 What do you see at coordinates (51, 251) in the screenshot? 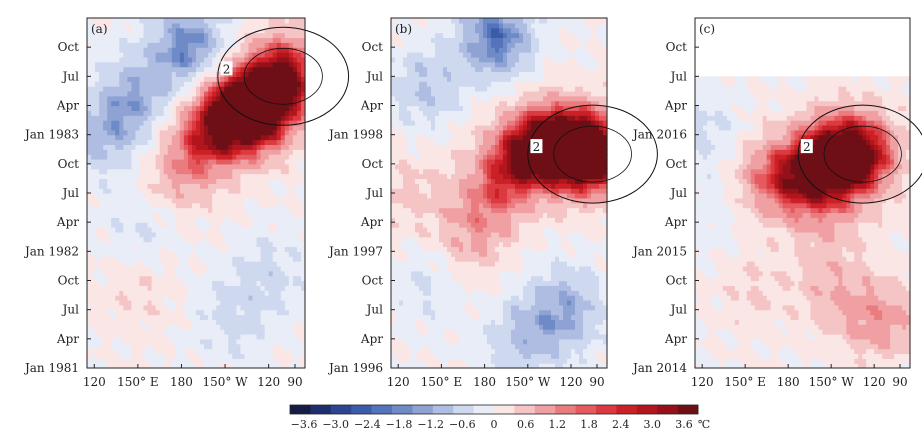
I see `y-tick-label: Jan 1982` at bounding box center [51, 251].